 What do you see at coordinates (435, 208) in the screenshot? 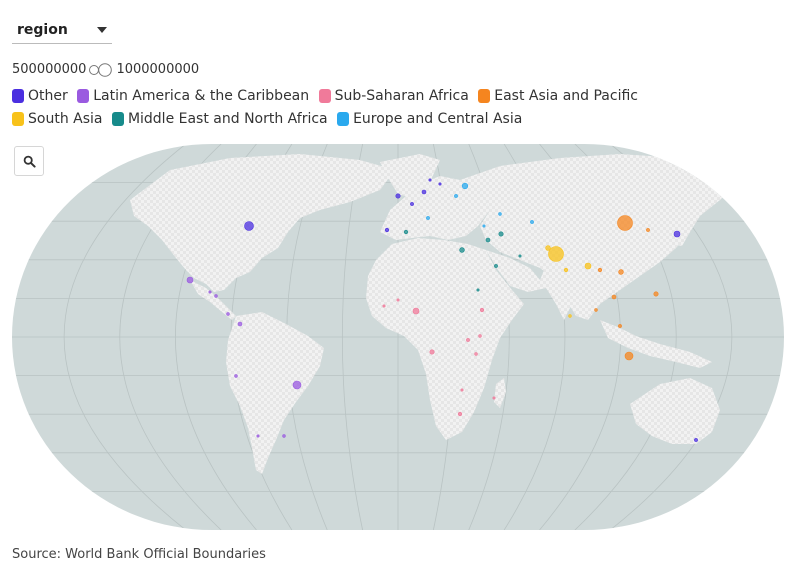
I see `landmass-europe` at bounding box center [435, 208].